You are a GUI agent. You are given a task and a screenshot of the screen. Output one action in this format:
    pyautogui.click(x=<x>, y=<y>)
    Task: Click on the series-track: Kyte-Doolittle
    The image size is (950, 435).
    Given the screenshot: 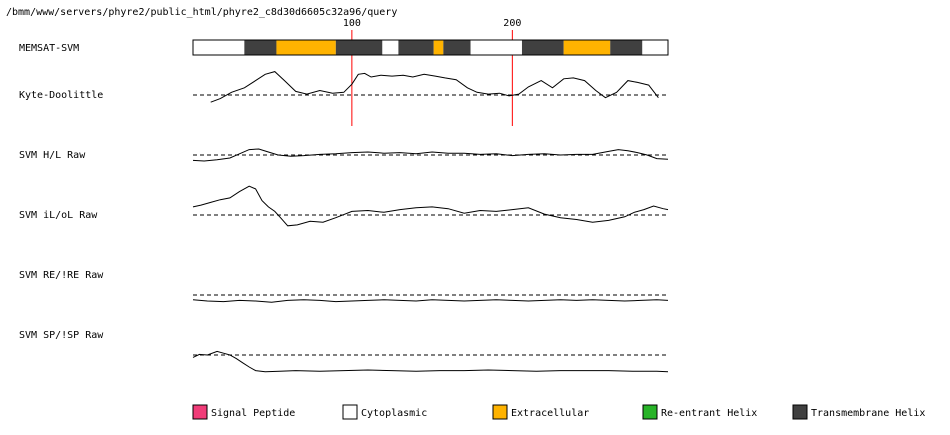 What is the action you would take?
    pyautogui.click(x=343, y=87)
    